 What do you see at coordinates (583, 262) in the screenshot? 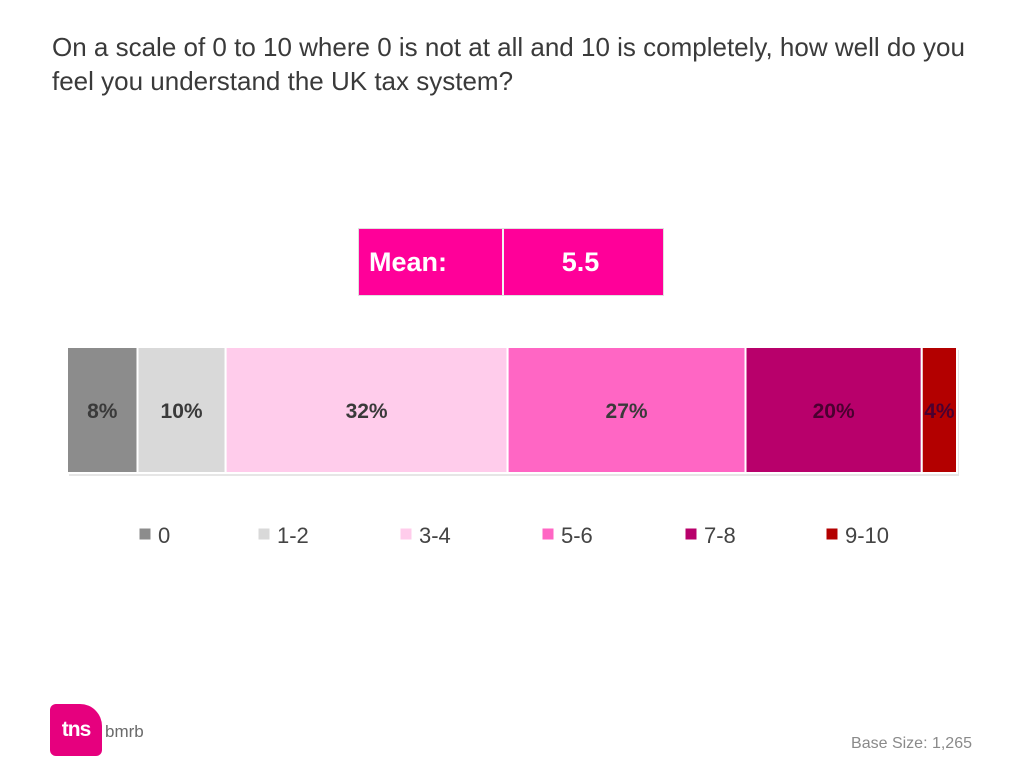
I see `mean-value: 5.5` at bounding box center [583, 262].